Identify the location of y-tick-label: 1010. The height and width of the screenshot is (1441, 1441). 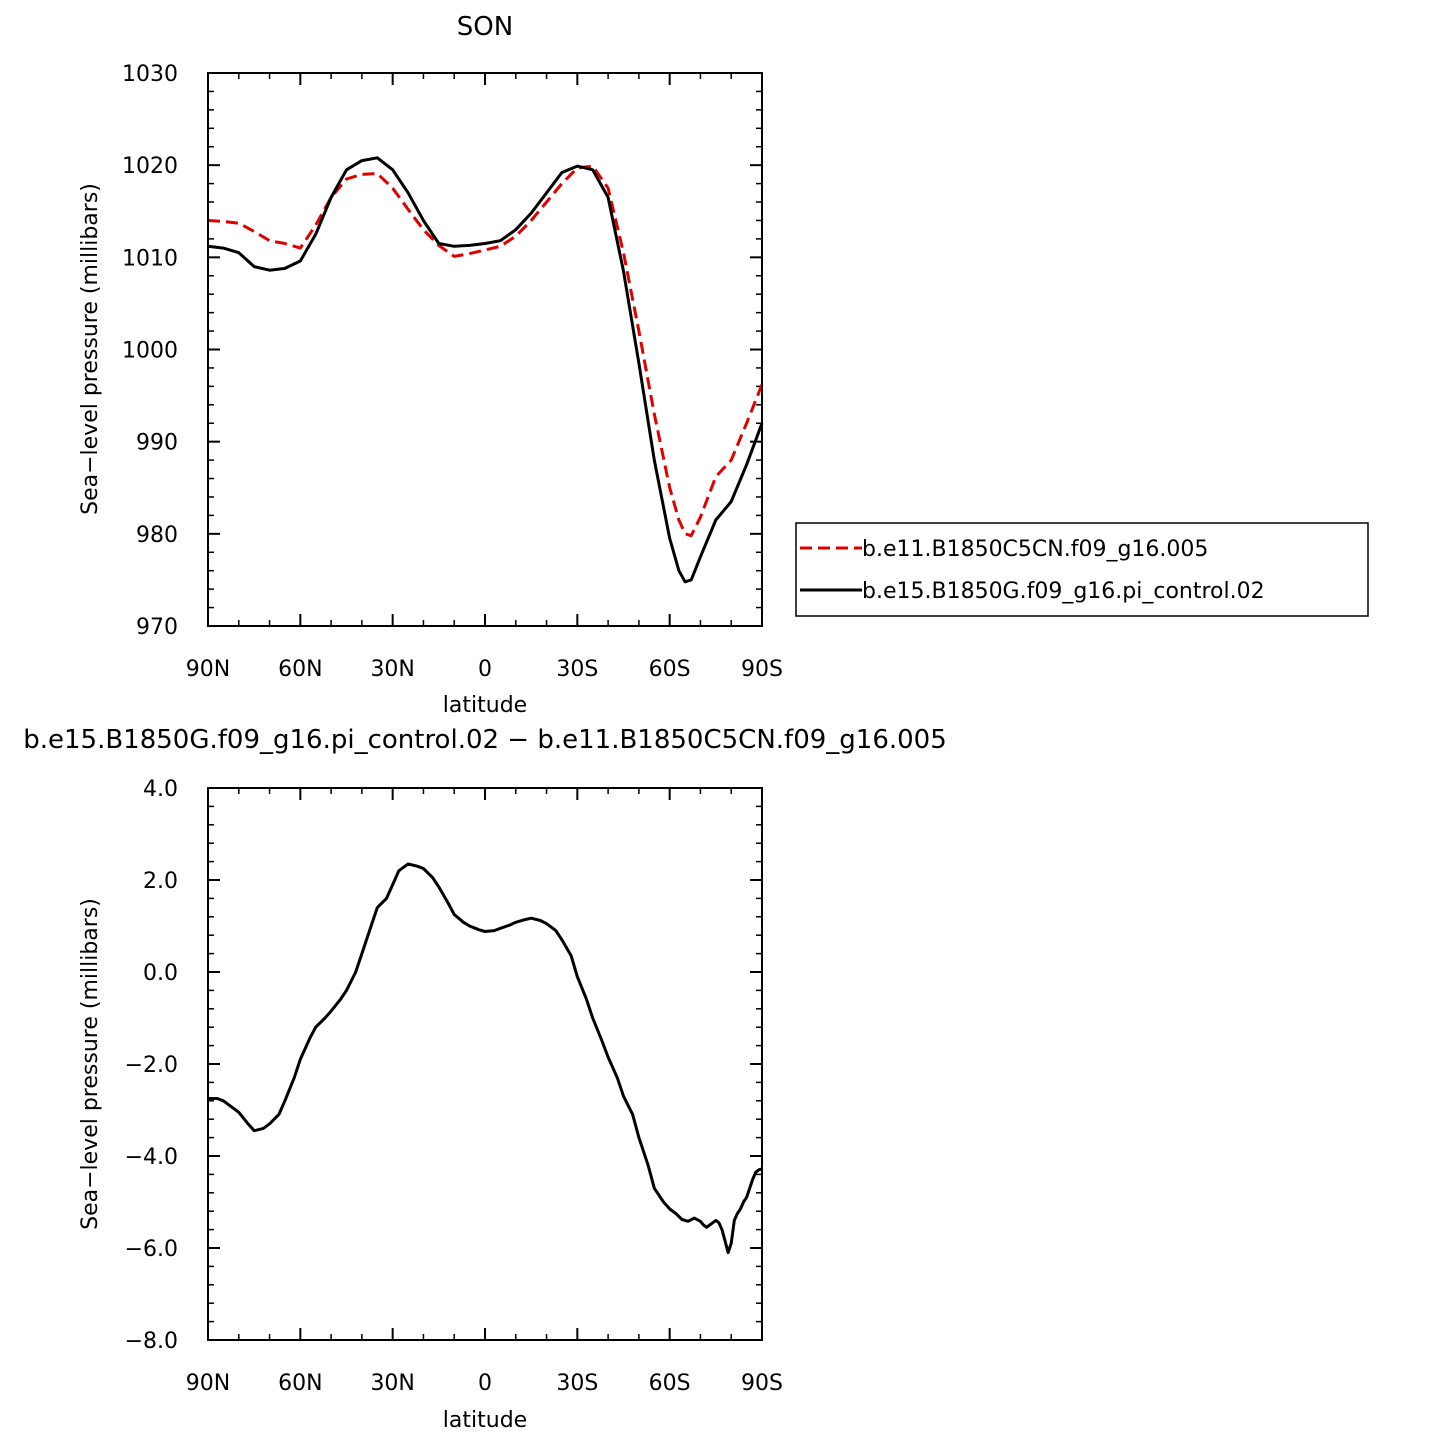
(150, 258).